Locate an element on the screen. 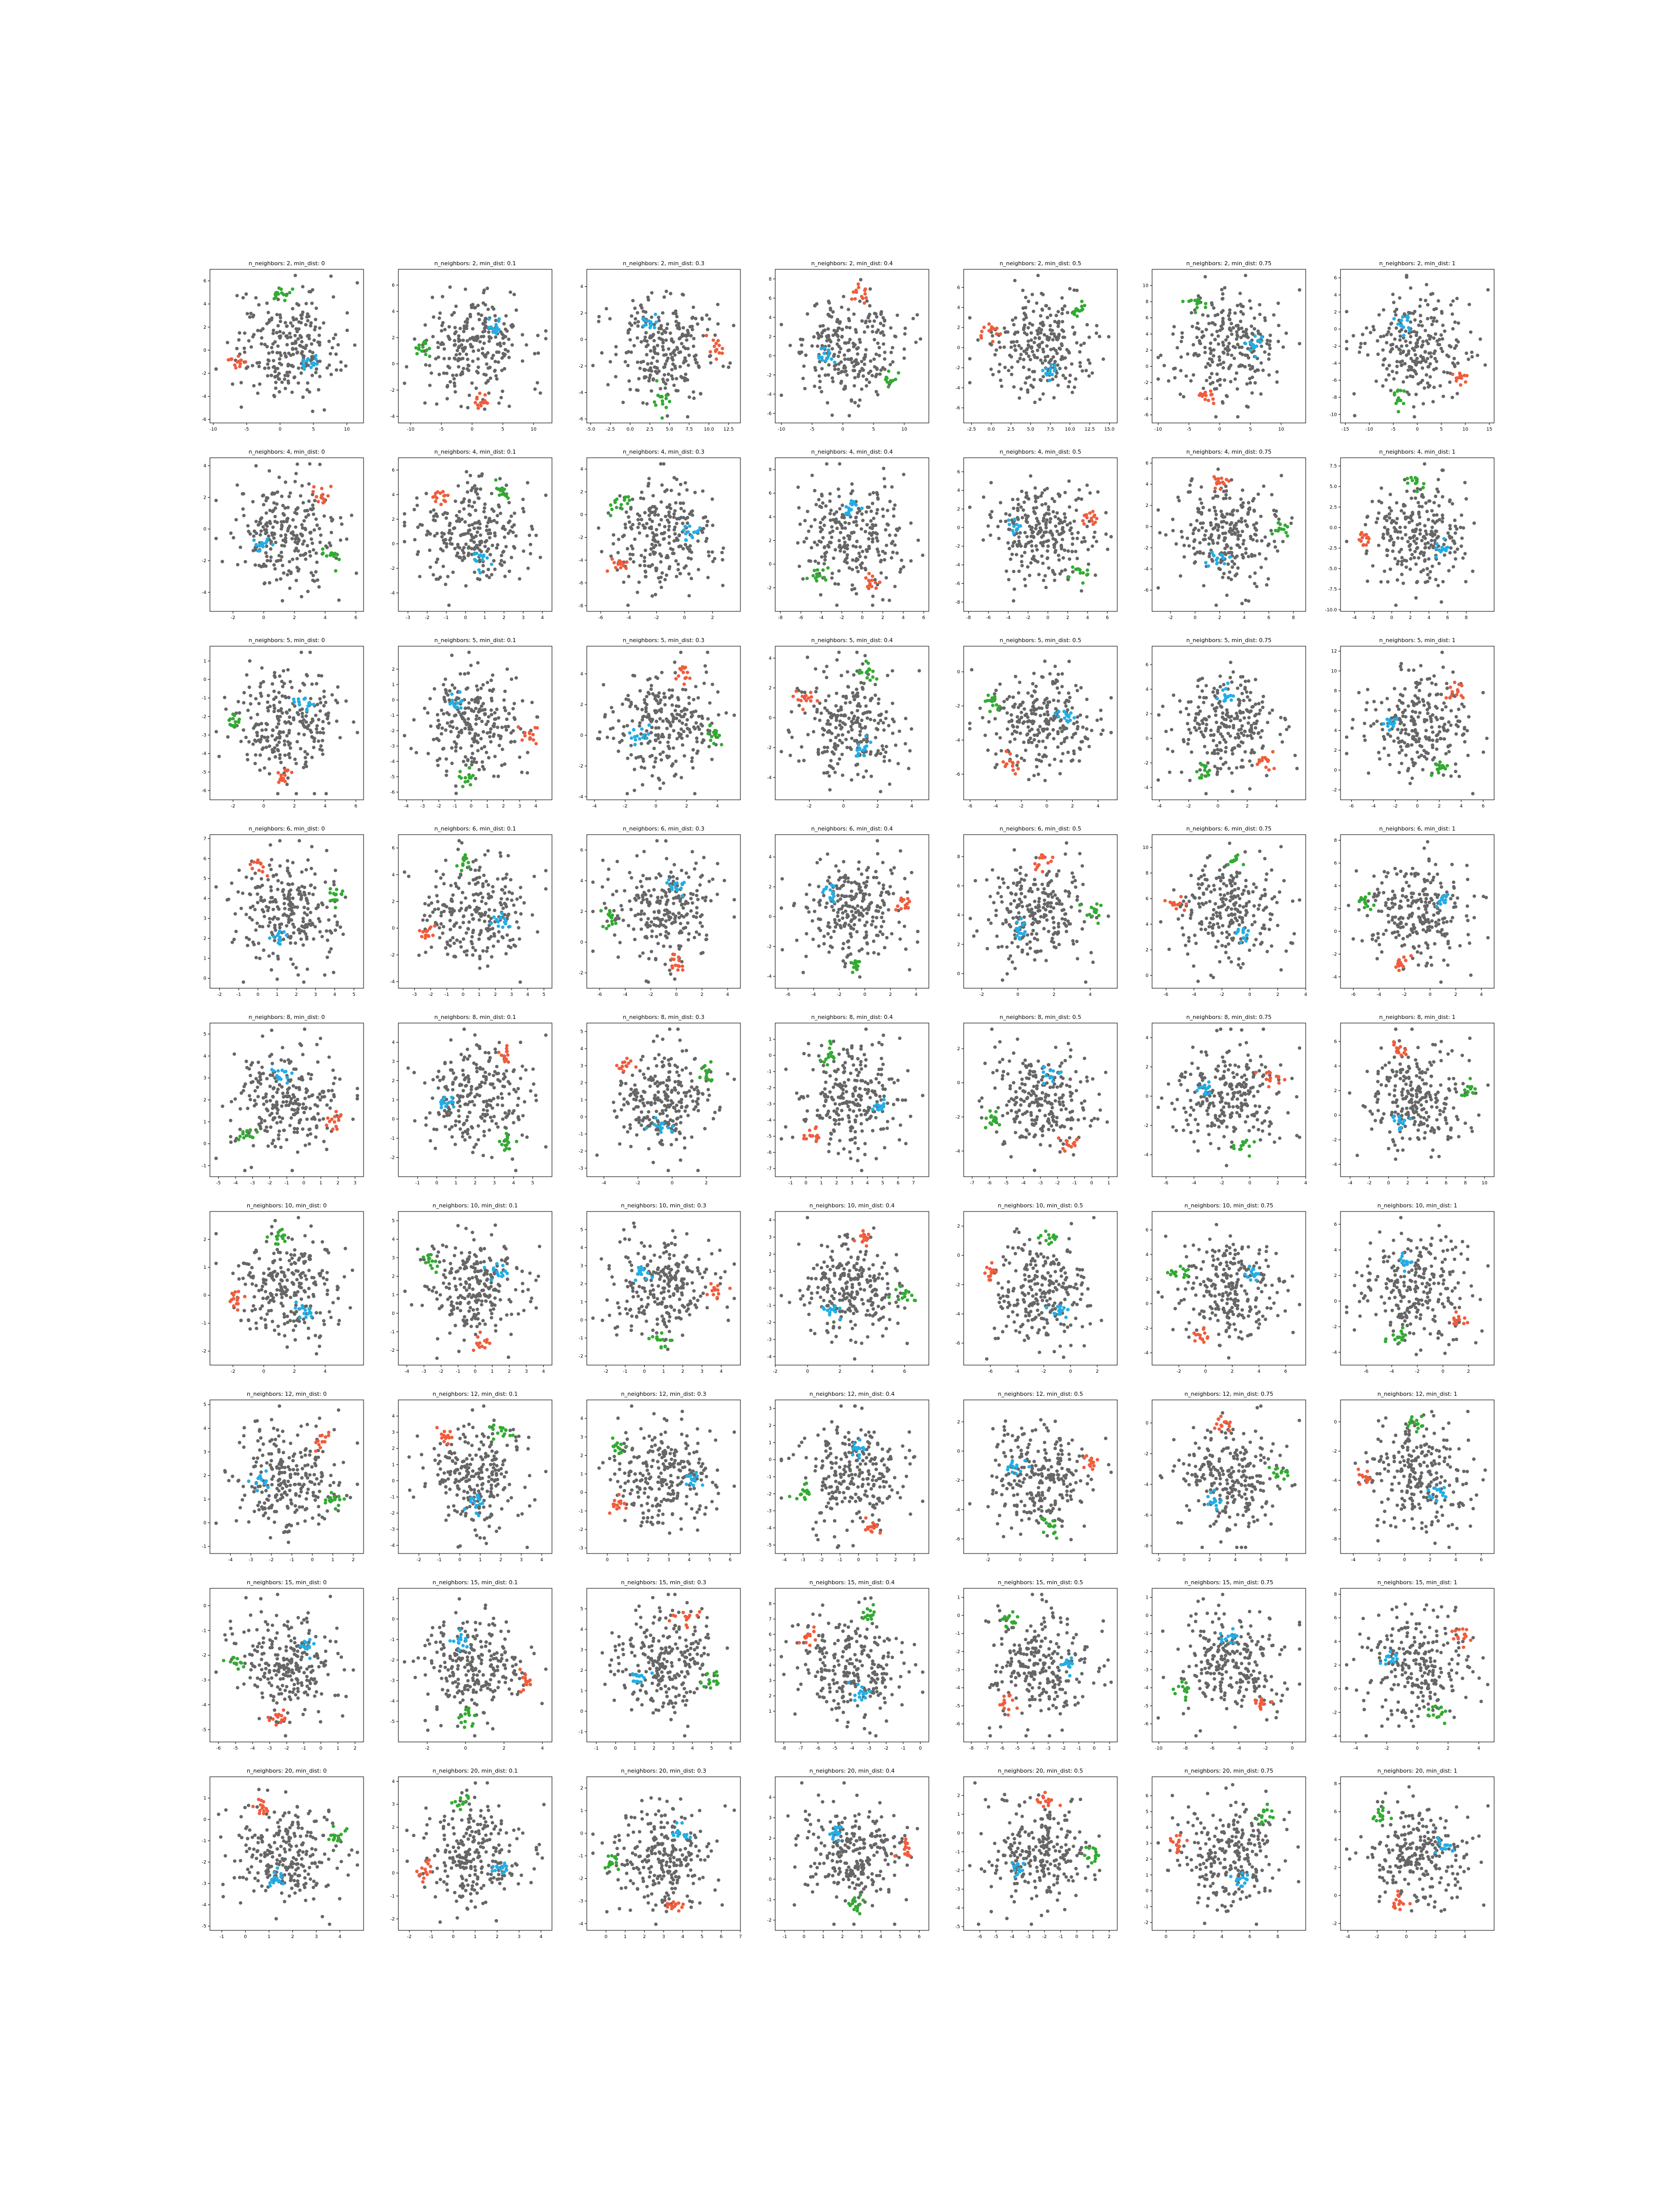 The width and height of the screenshot is (1659, 2212). x-tick-label: 2 is located at coordinates (503, 618).